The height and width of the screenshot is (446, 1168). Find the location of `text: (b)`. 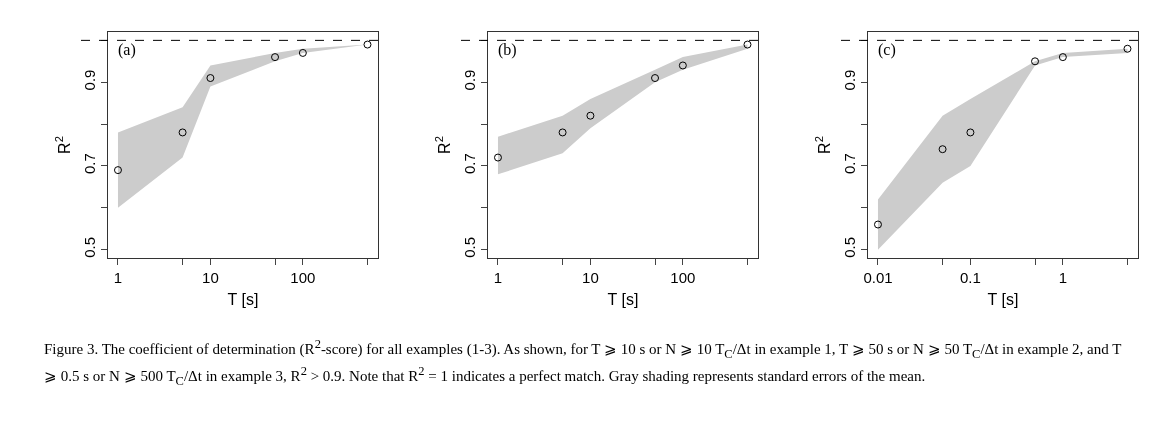

text: (b) is located at coordinates (507, 50).